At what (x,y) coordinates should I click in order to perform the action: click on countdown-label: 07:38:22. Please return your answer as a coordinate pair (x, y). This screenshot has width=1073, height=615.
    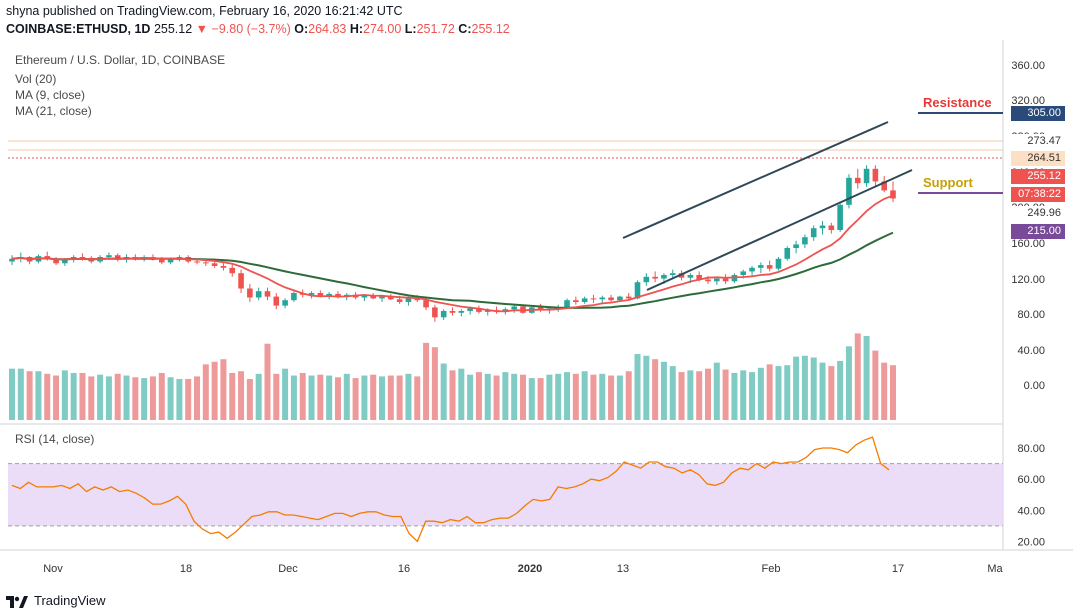
    Looking at the image, I should click on (1038, 194).